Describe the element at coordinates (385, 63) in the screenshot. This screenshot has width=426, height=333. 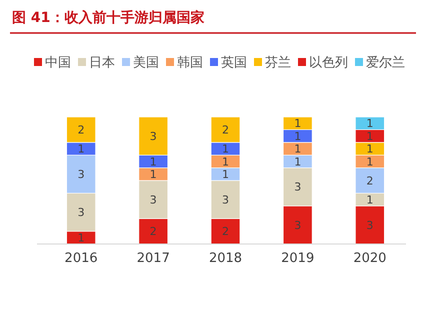
I see `legend-label: 爱尔兰` at that location.